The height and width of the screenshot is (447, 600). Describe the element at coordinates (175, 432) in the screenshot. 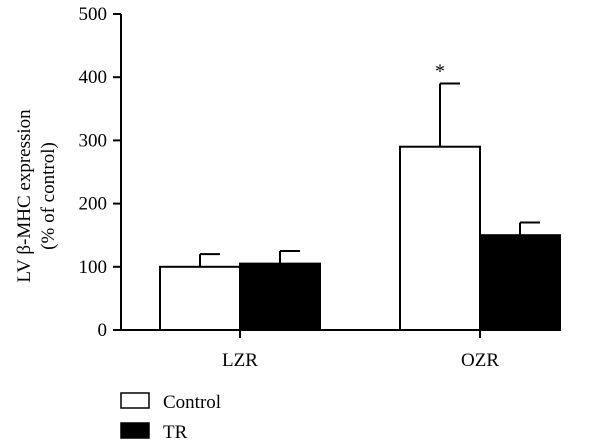

I see `legend-label-tr: TR` at that location.